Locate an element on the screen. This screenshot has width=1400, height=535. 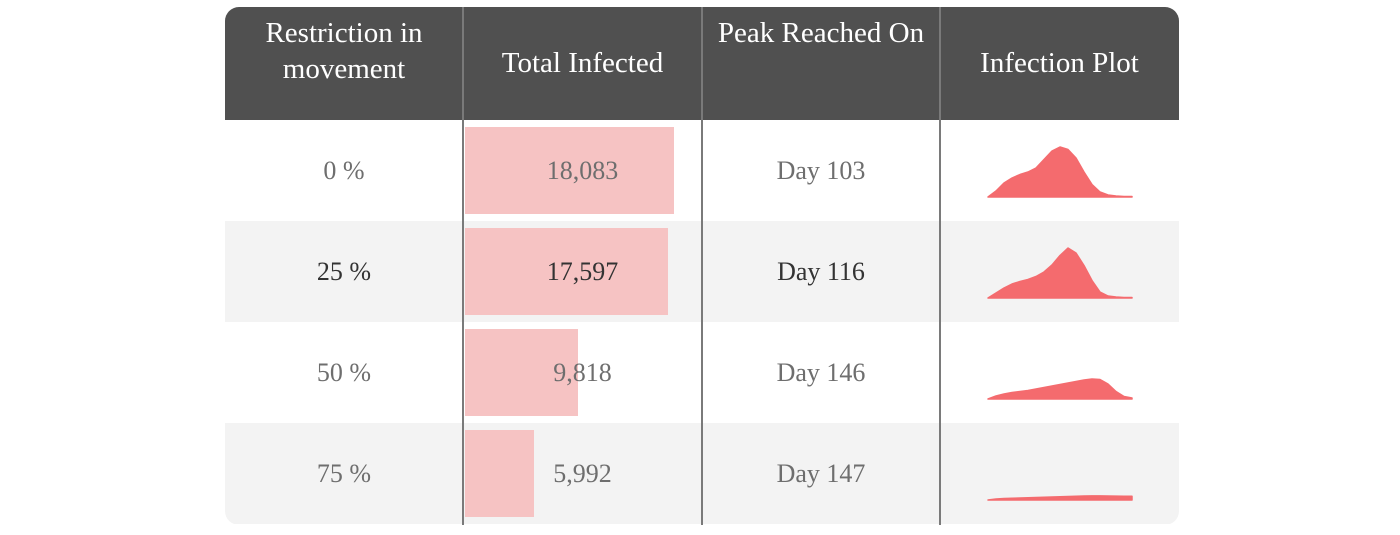
total-infected-value: 9,818 is located at coordinates (582, 372).